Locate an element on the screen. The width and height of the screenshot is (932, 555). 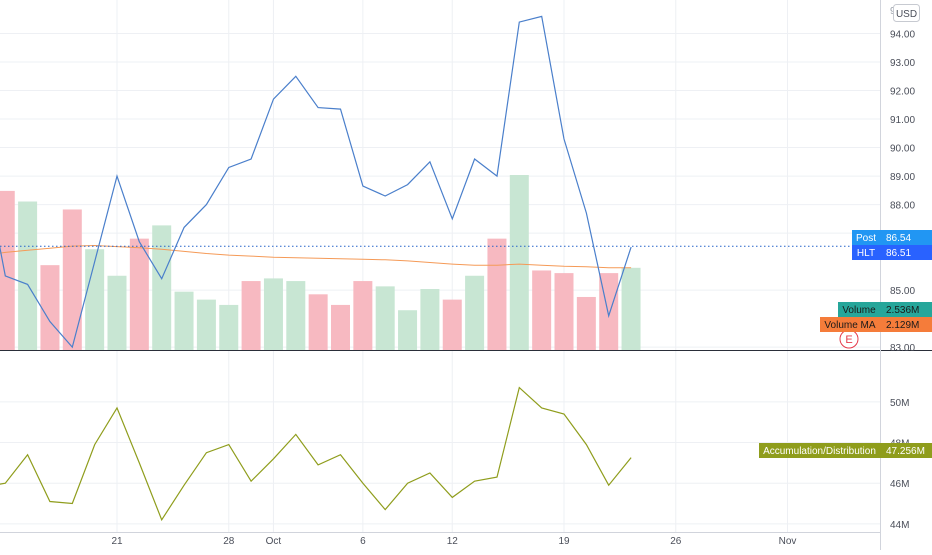
time-tick-label: 28 is located at coordinates (229, 541).